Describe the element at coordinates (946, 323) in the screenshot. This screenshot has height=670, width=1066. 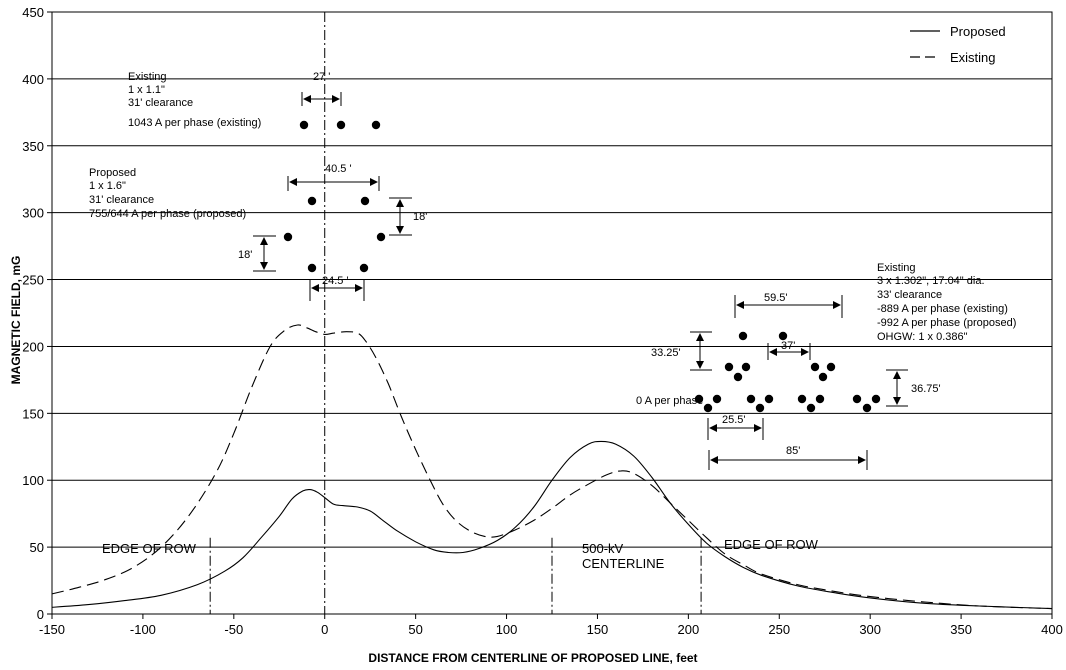
I see `right-note-5: -992 A per phase (proposed)` at that location.